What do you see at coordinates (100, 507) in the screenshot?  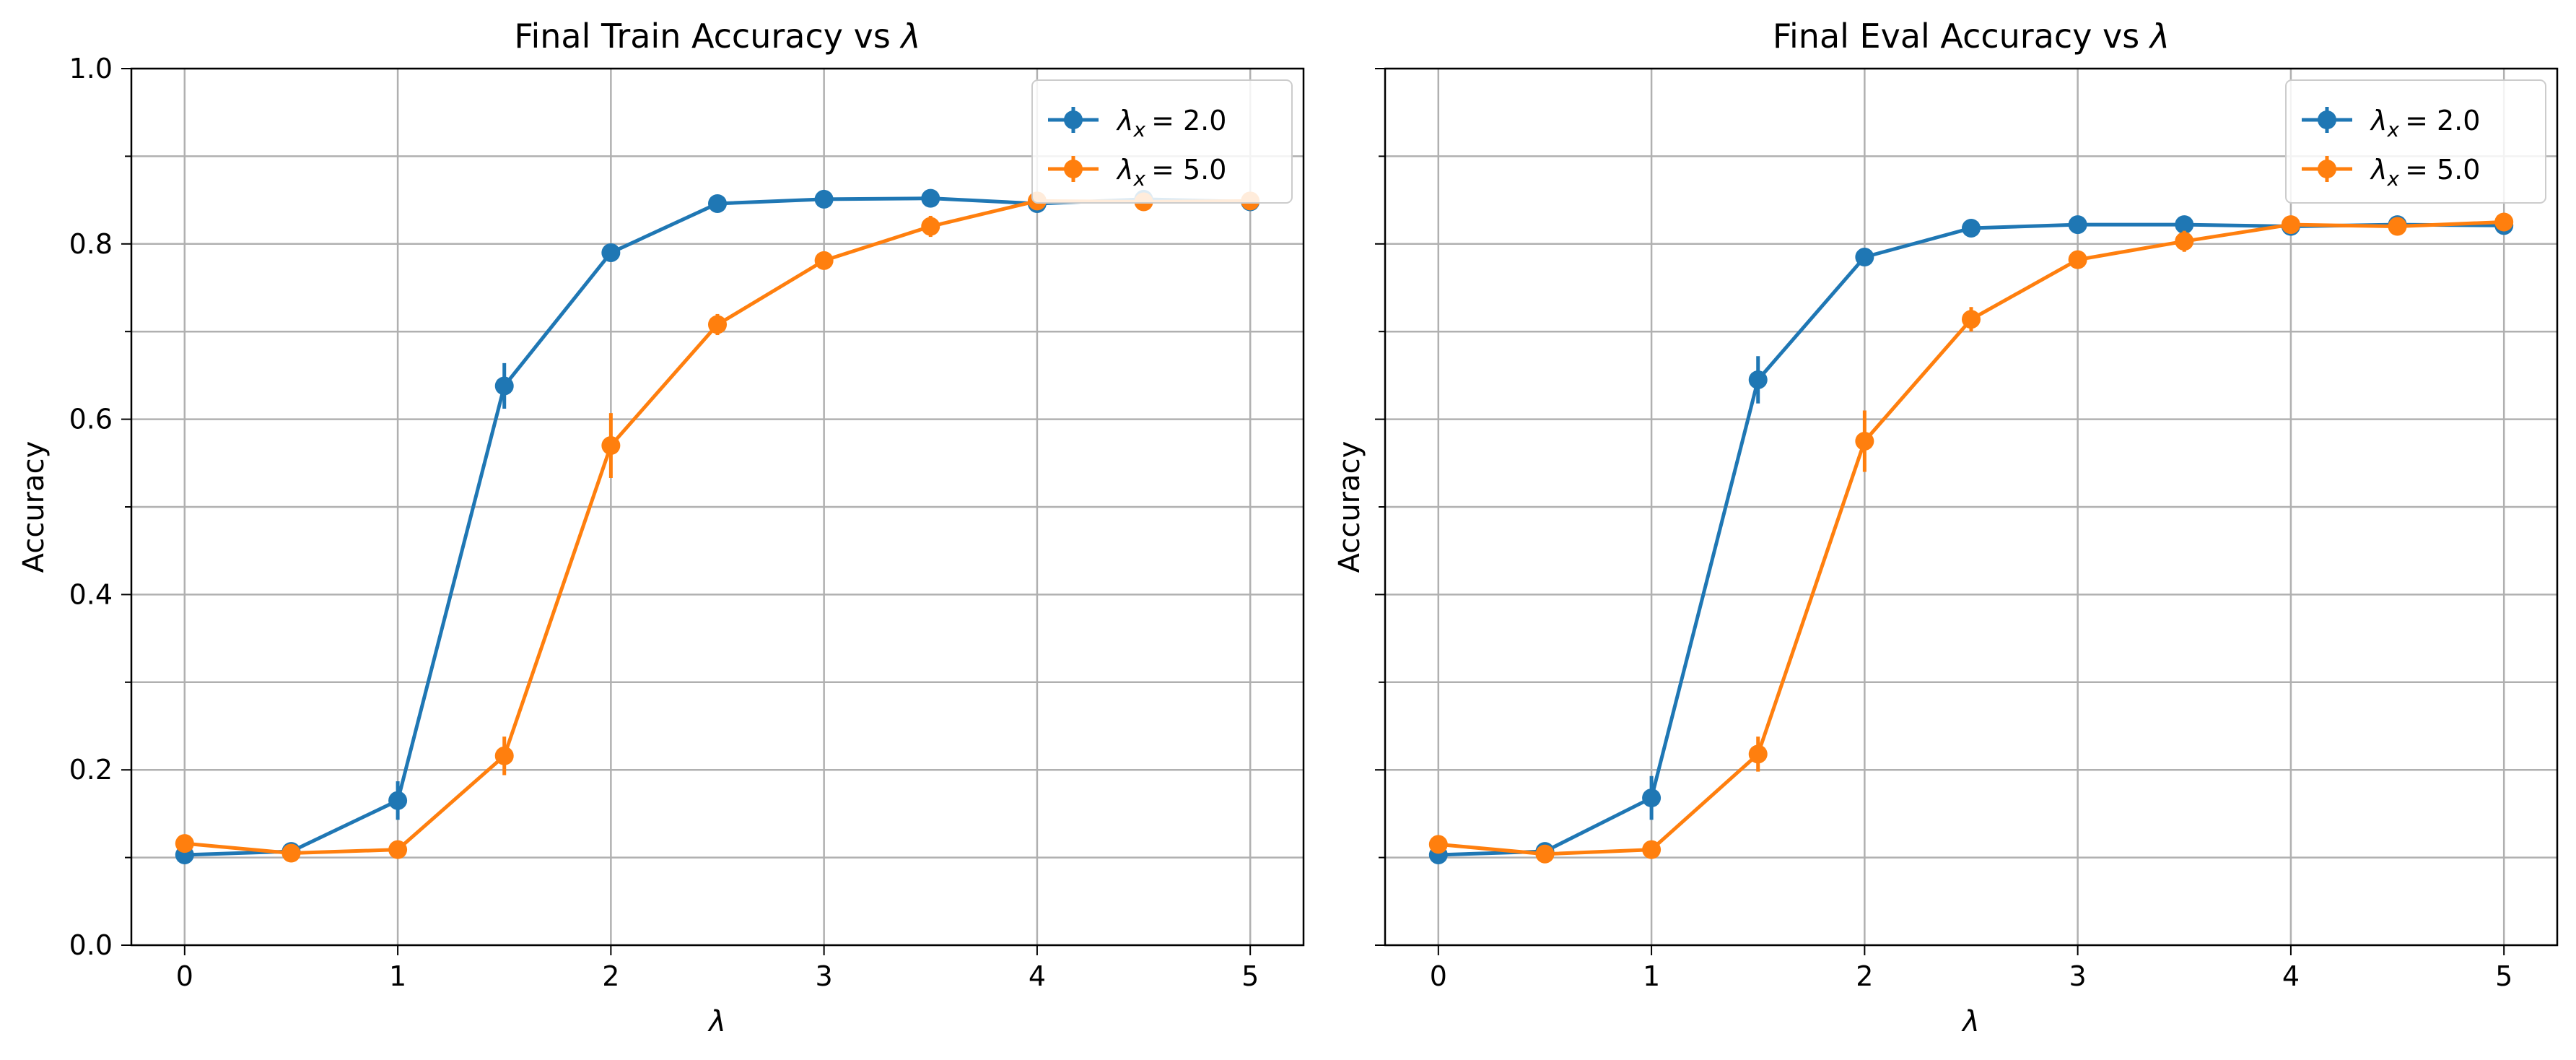 I see `y-axis: 0.0 0.2 0.4 0.6 0.8 1.0` at bounding box center [100, 507].